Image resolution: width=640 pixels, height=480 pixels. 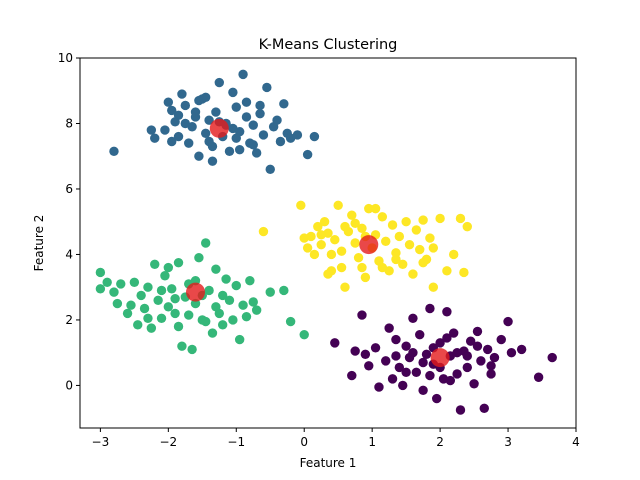 What do you see at coordinates (328, 463) in the screenshot?
I see `x-axis-label: Feature 1` at bounding box center [328, 463].